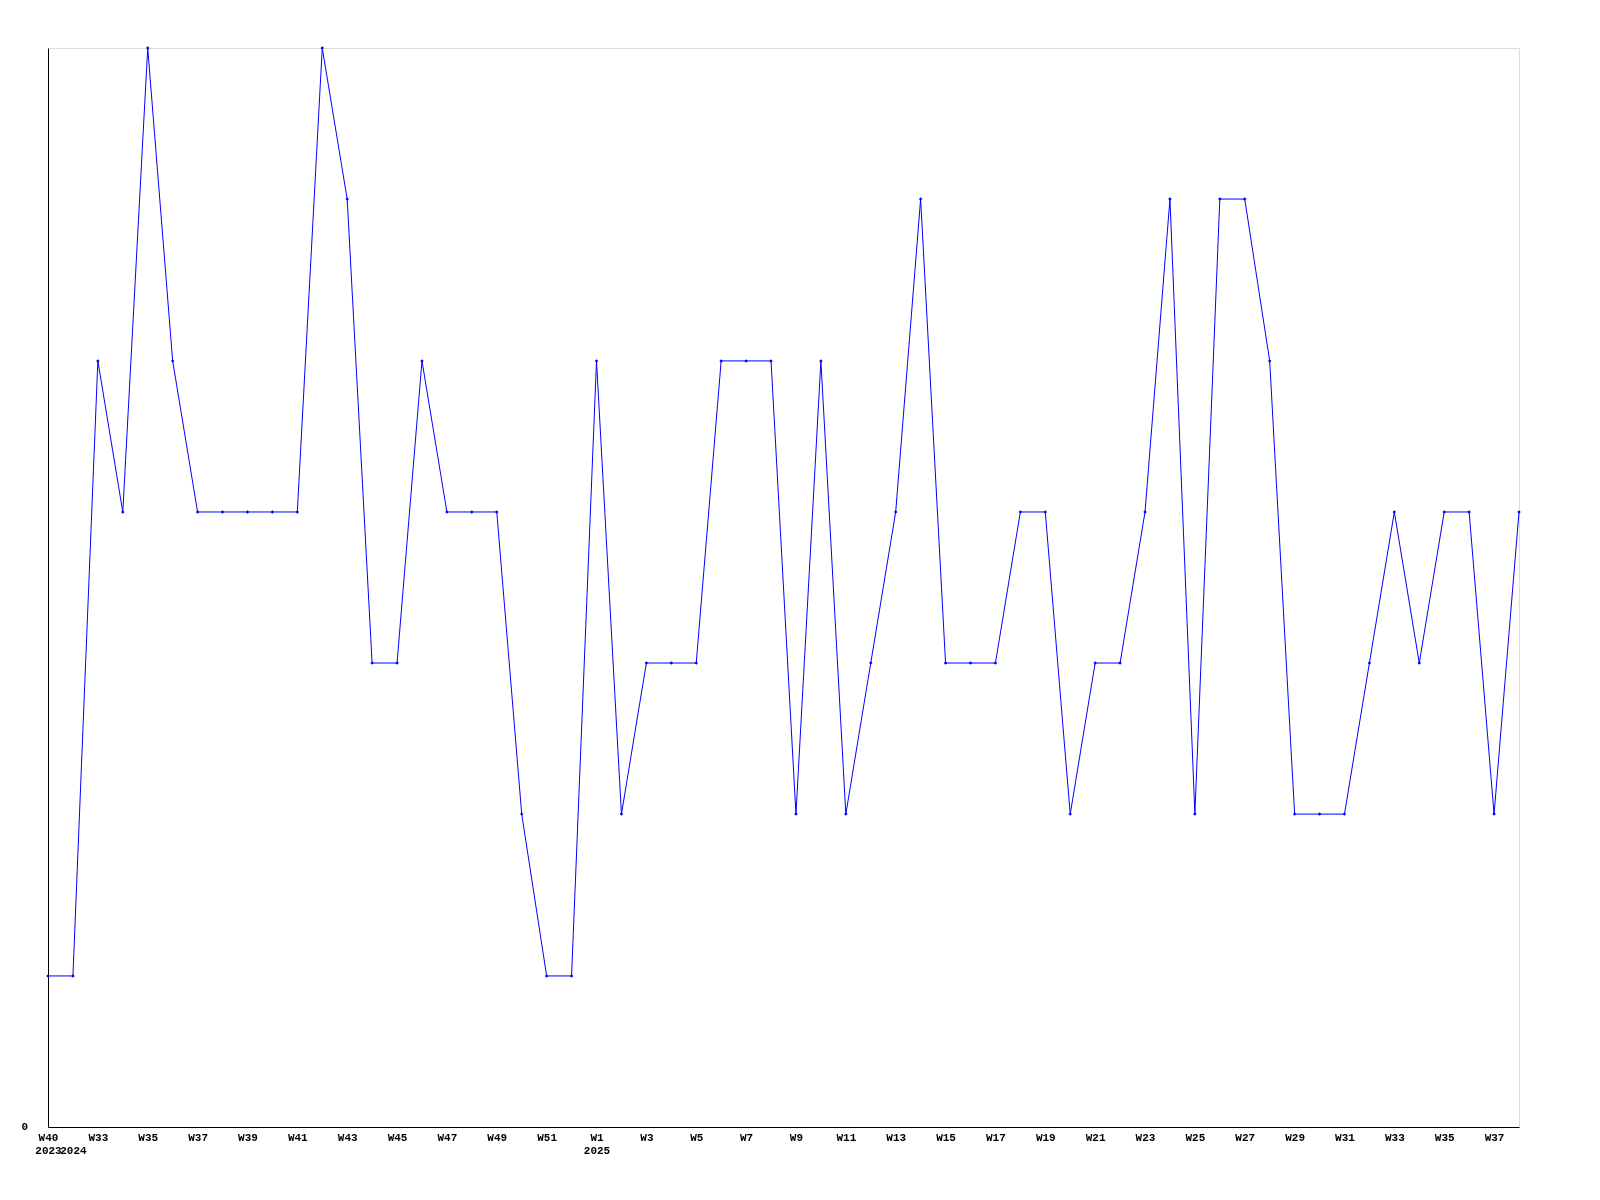 The width and height of the screenshot is (1600, 1200). I want to click on x-tick-label: W9, so click(796, 1137).